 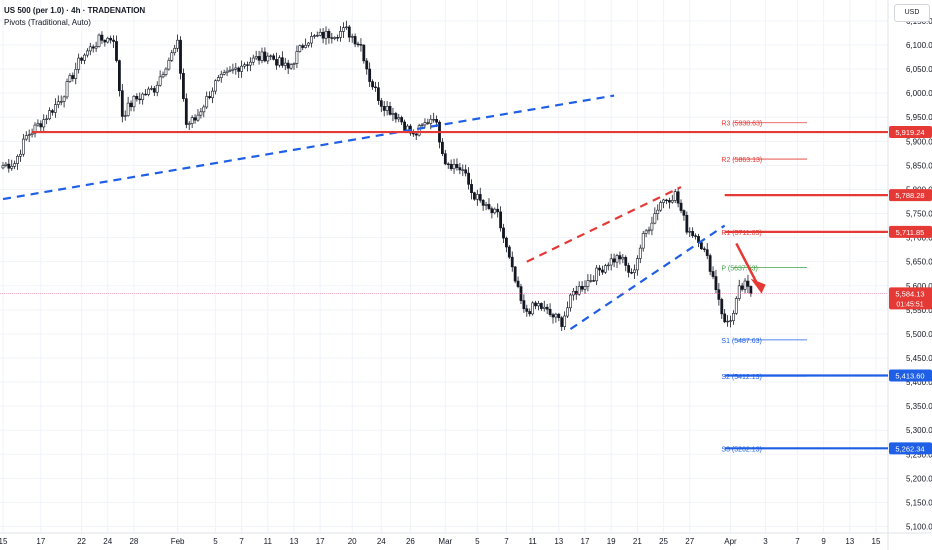 What do you see at coordinates (919, 382) in the screenshot?
I see `y-tick-label: 5,400.00` at bounding box center [919, 382].